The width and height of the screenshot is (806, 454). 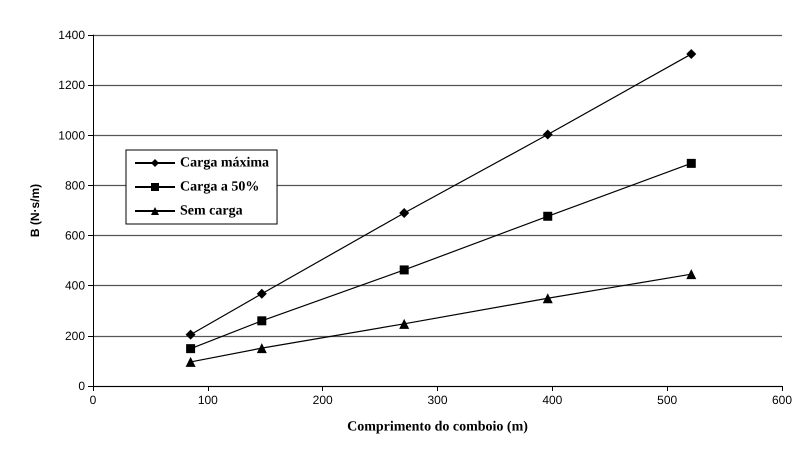 What do you see at coordinates (75, 185) in the screenshot?
I see `y-tick-label: 800` at bounding box center [75, 185].